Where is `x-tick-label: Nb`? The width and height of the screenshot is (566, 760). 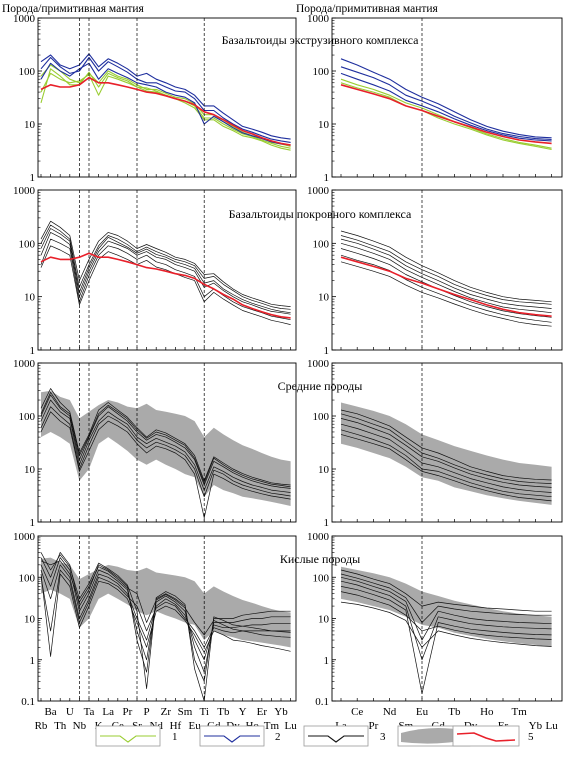
x-tick-label: Nb is located at coordinates (80, 726).